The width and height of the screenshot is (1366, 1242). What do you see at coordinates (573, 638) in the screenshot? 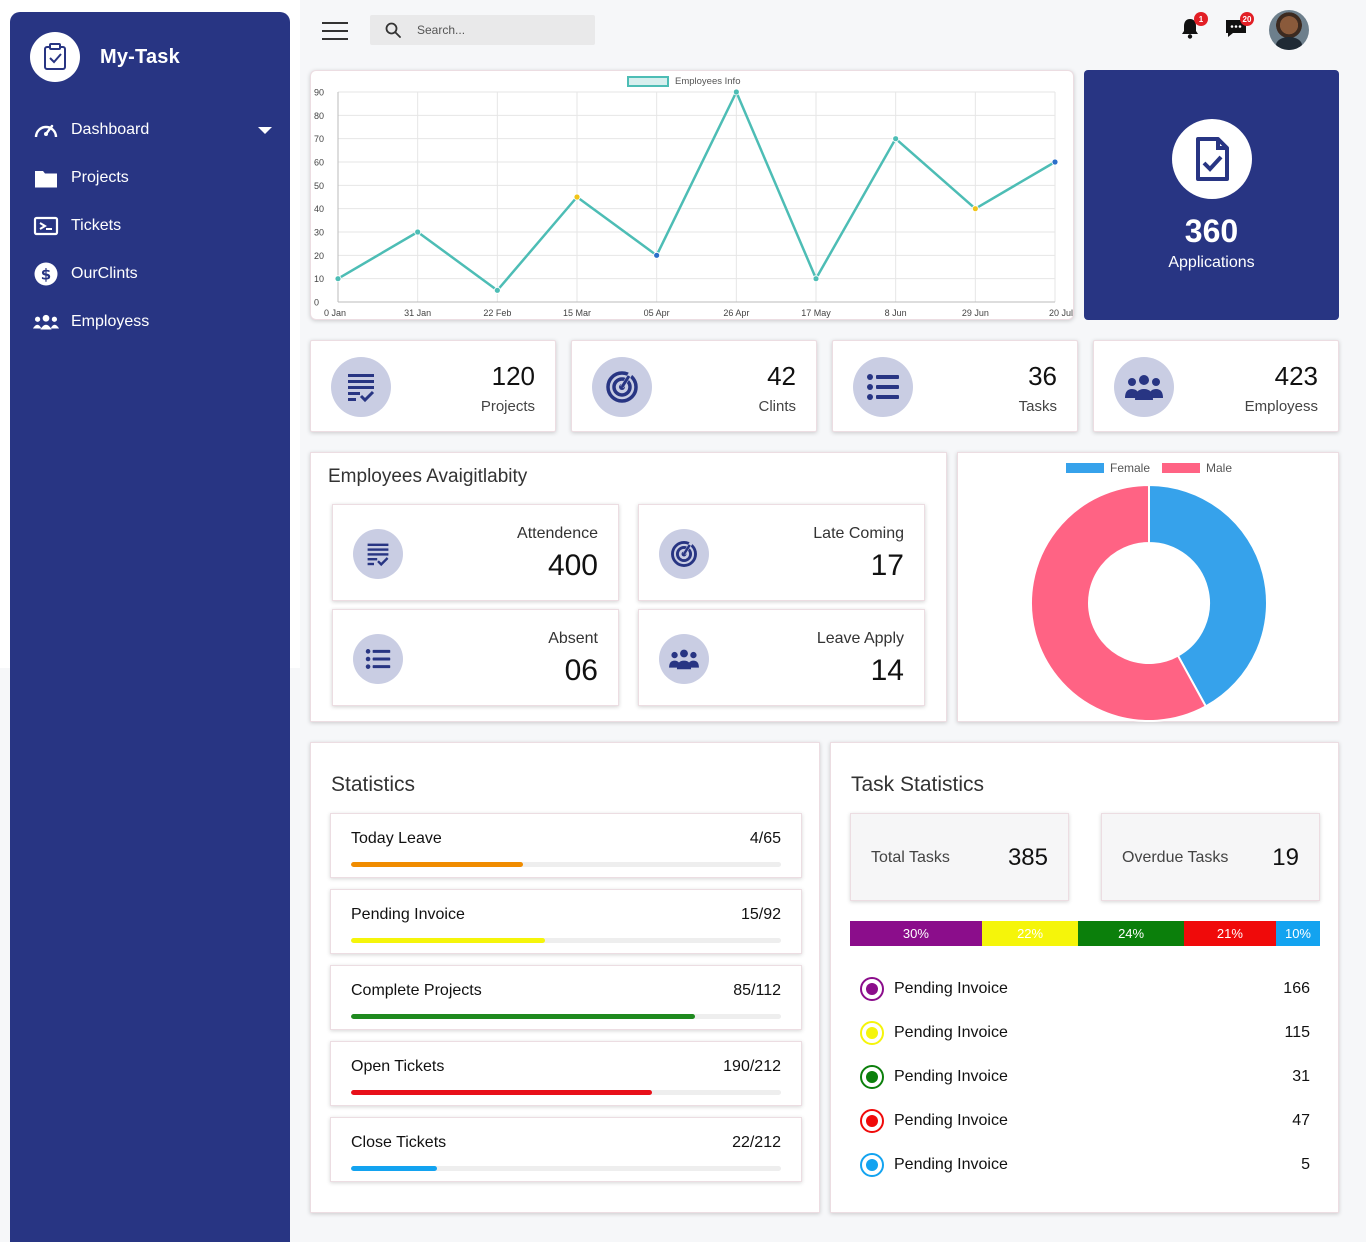
I see `availability-label: Absent` at bounding box center [573, 638].